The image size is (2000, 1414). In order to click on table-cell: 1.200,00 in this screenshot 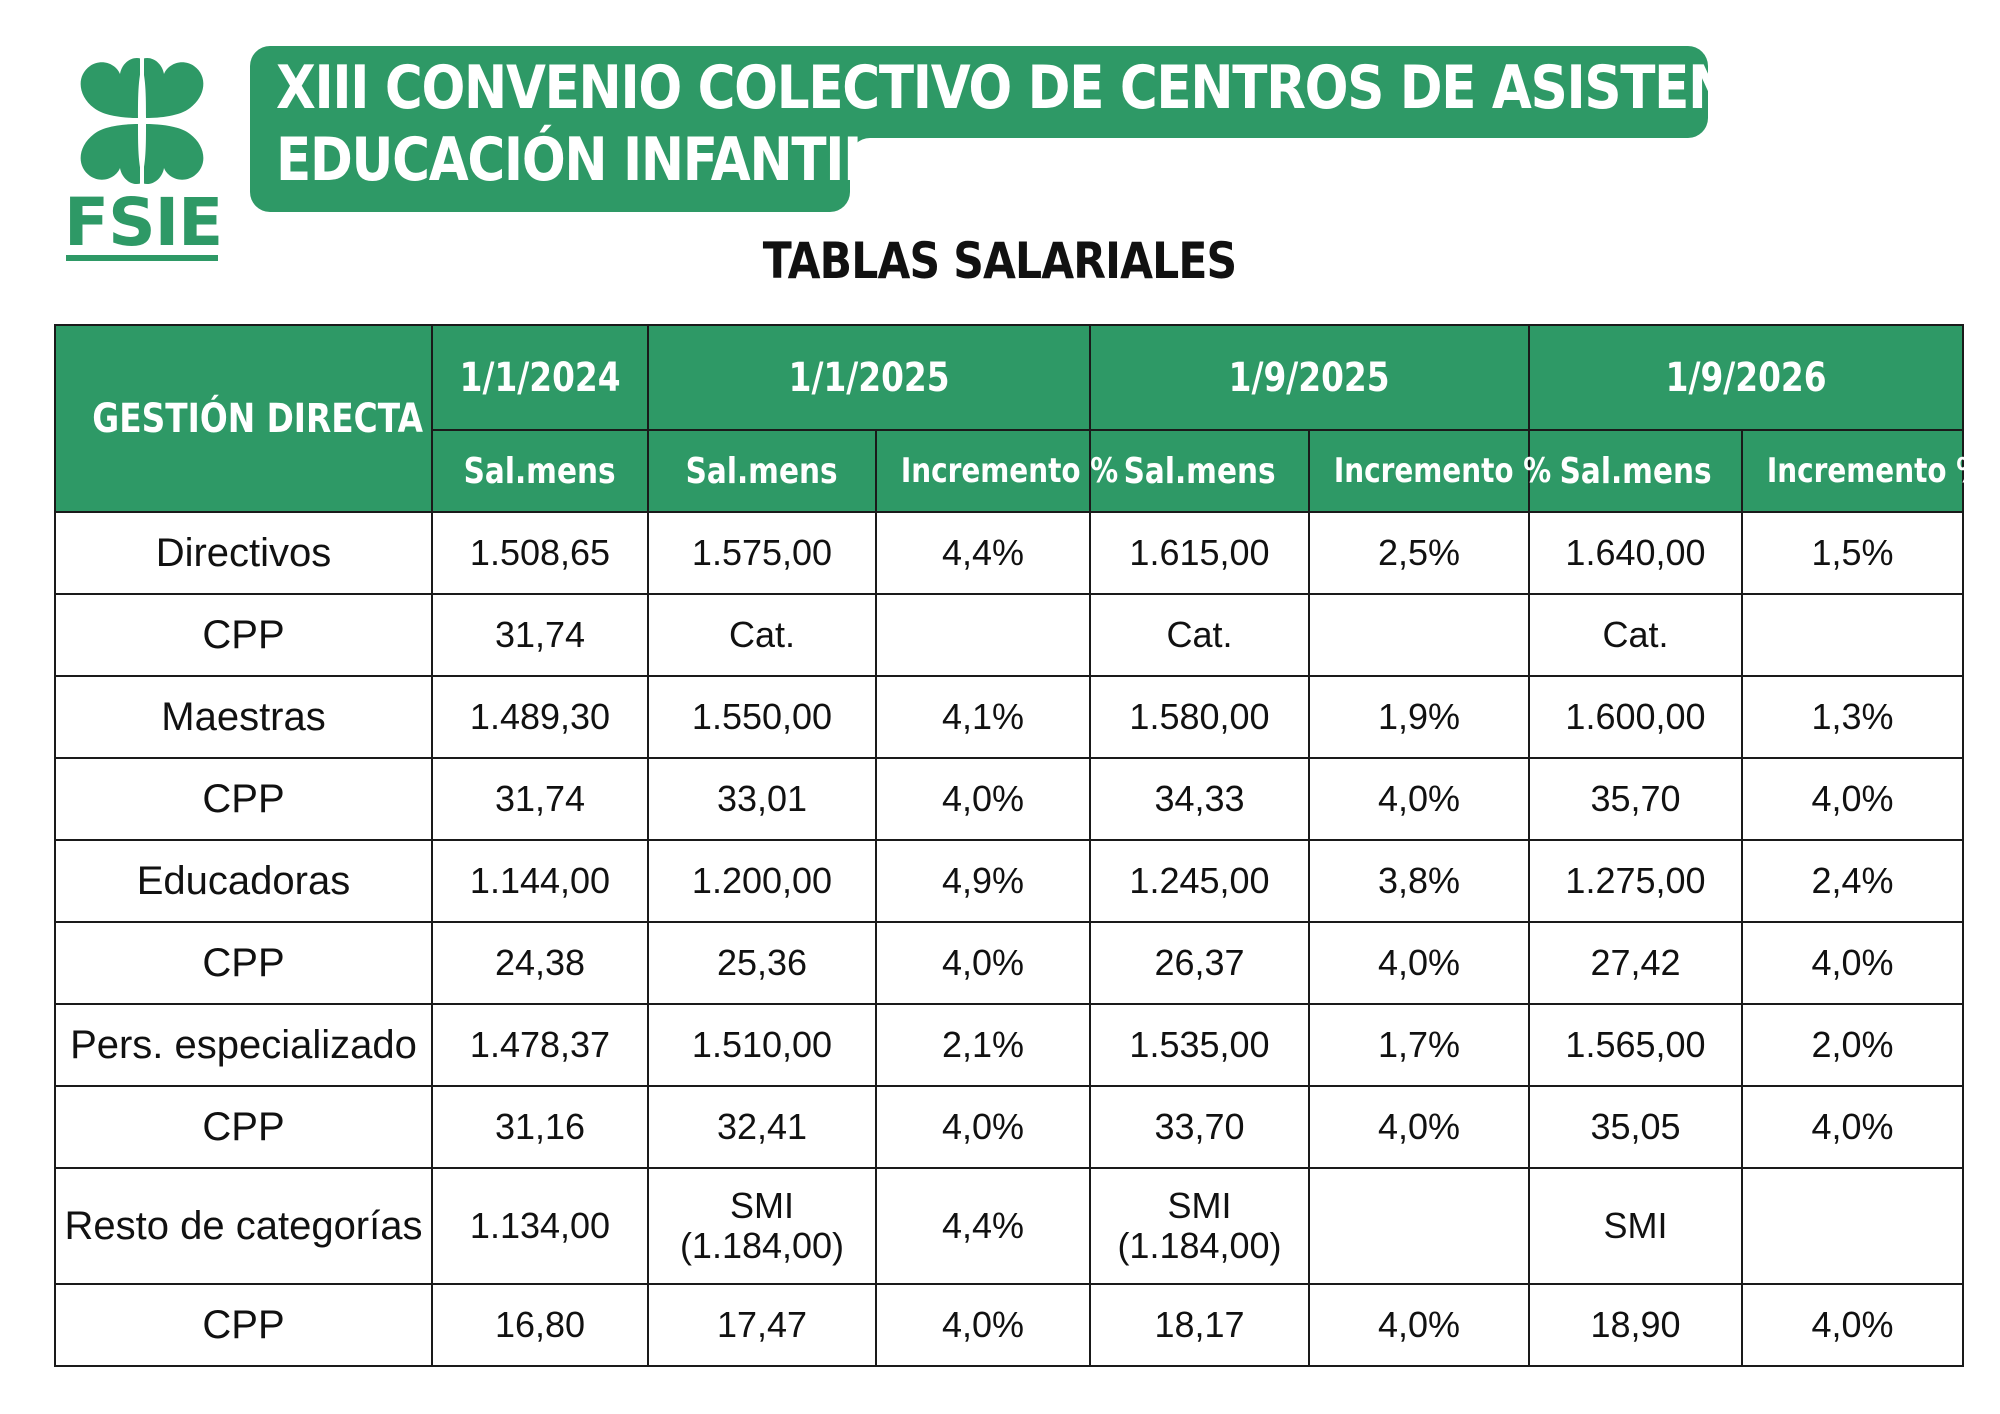, I will do `click(762, 881)`.